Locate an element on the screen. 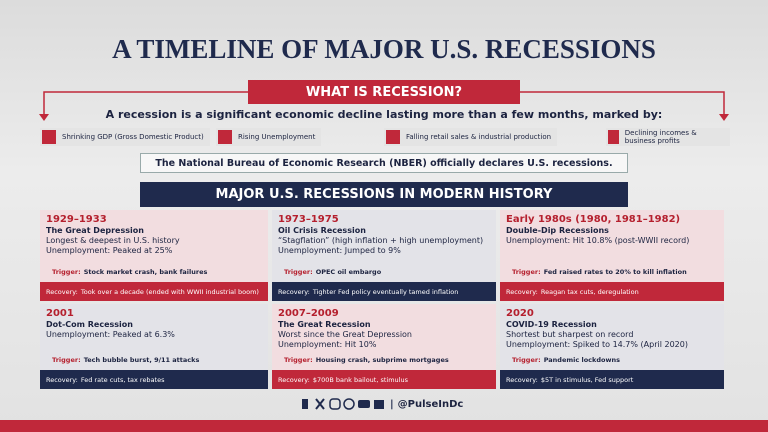  marker: Rising Unemployment is located at coordinates (269, 137).